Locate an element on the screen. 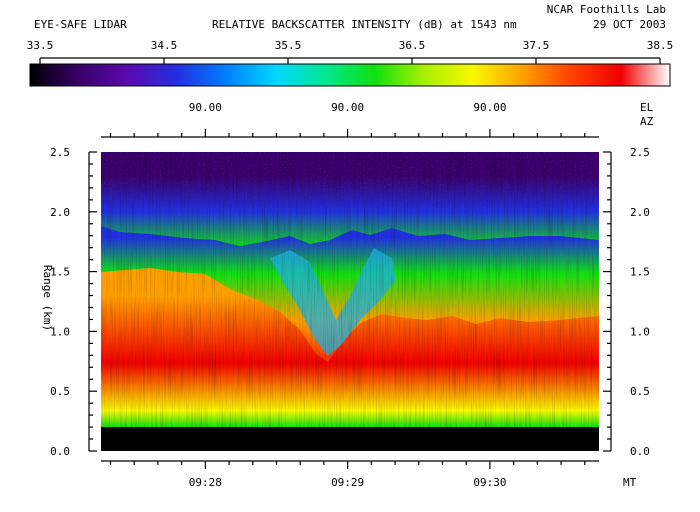 This screenshot has height=512, width=700. colorbar-ramp is located at coordinates (350, 75).